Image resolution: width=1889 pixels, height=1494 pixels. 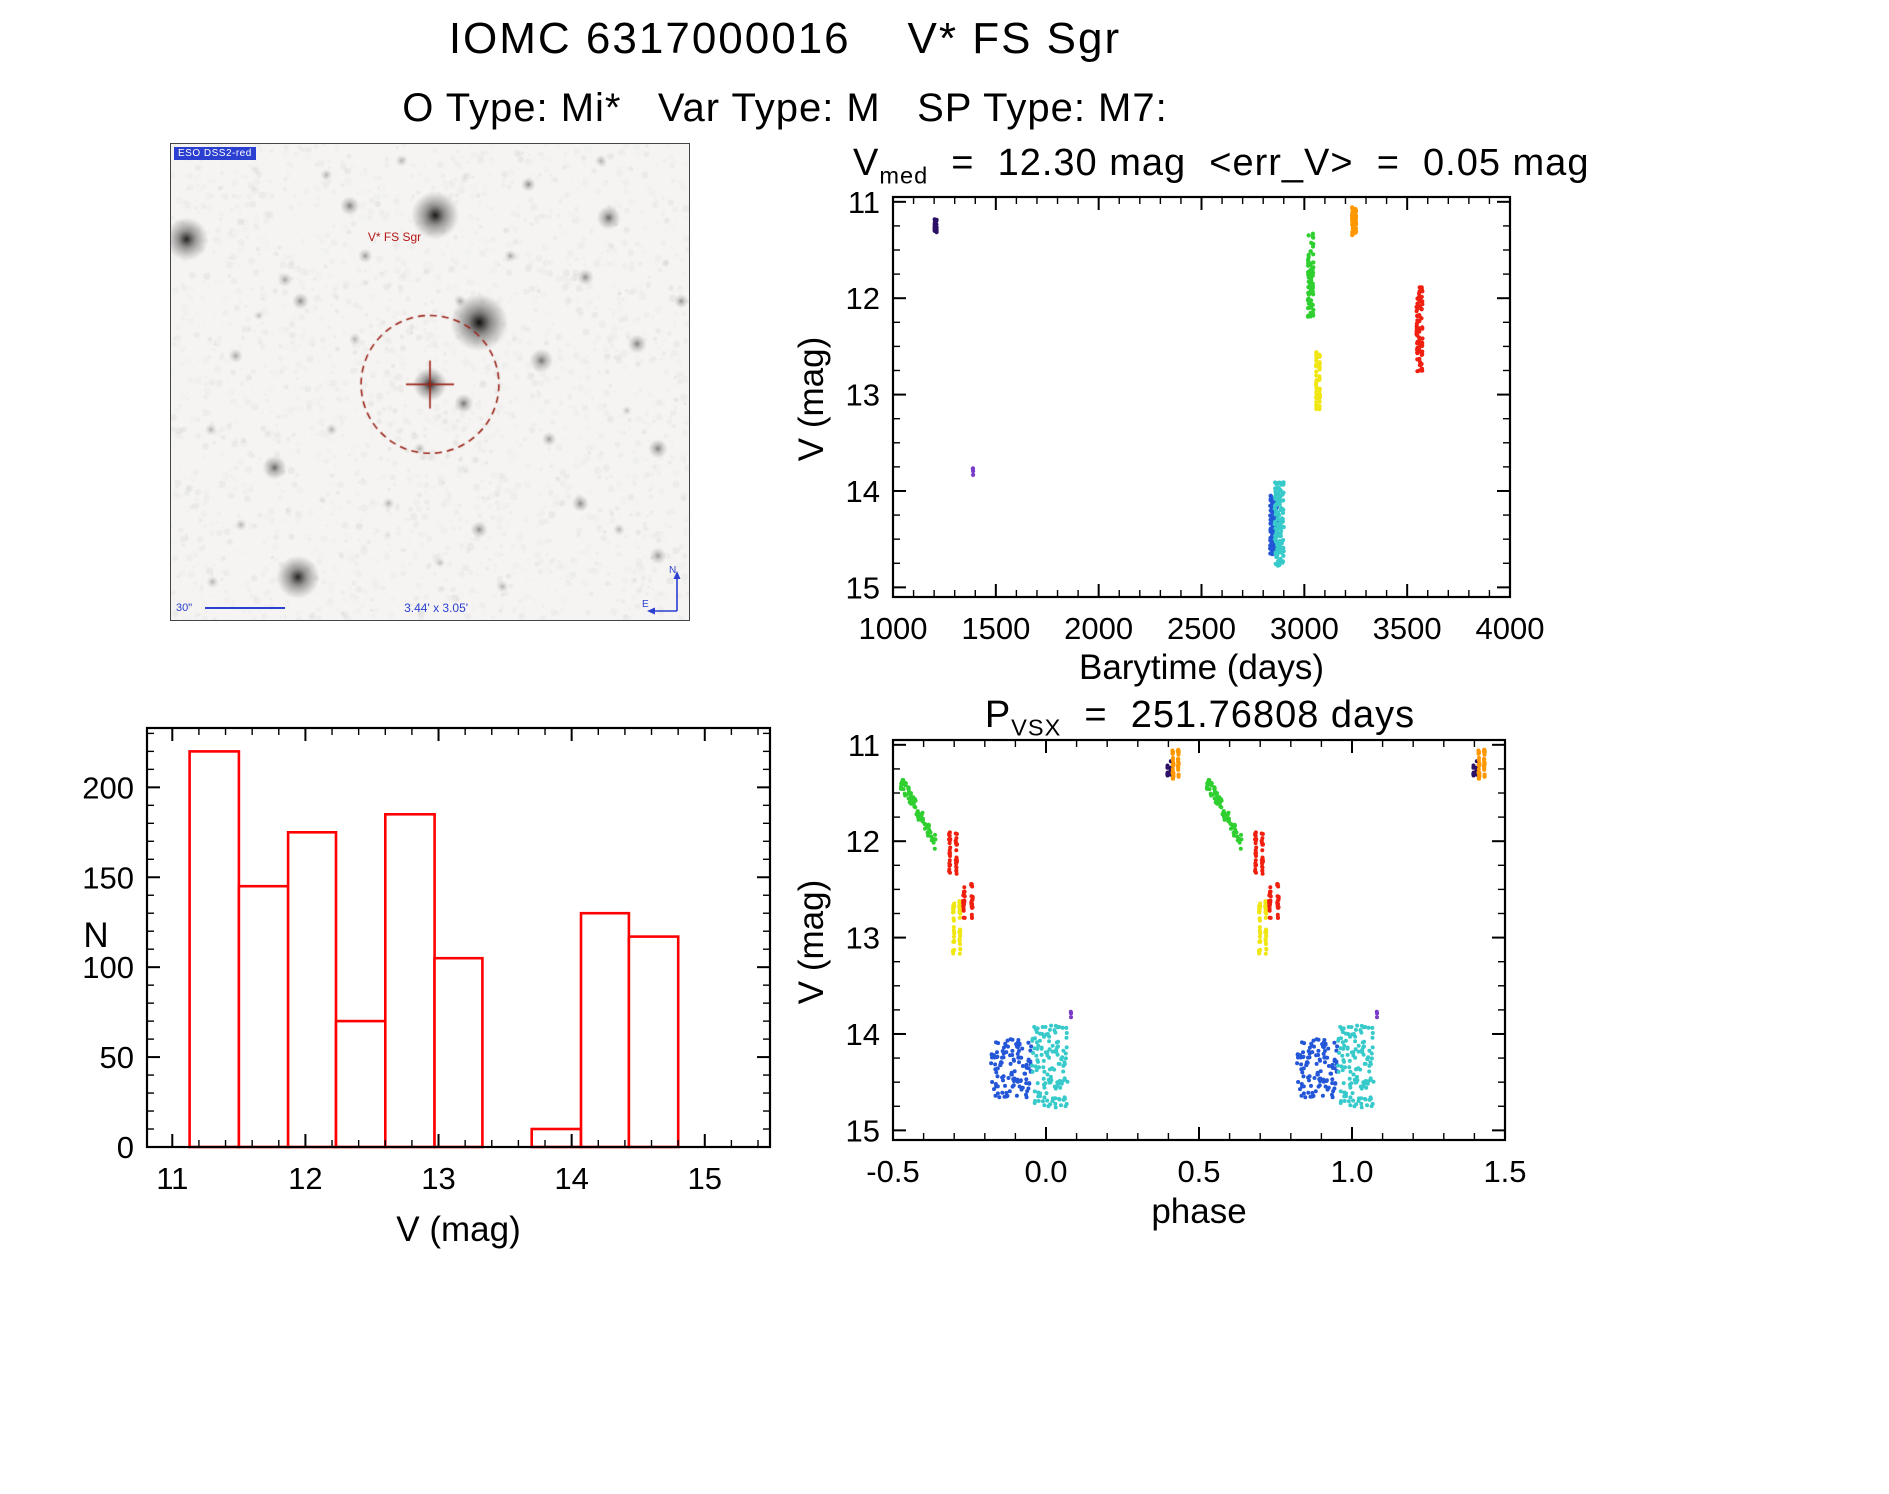 I want to click on phase-folded-plot: -0.5 0.0 0.5 1.0 1.5 11 12 13 14 15, so click(x=1186, y=958).